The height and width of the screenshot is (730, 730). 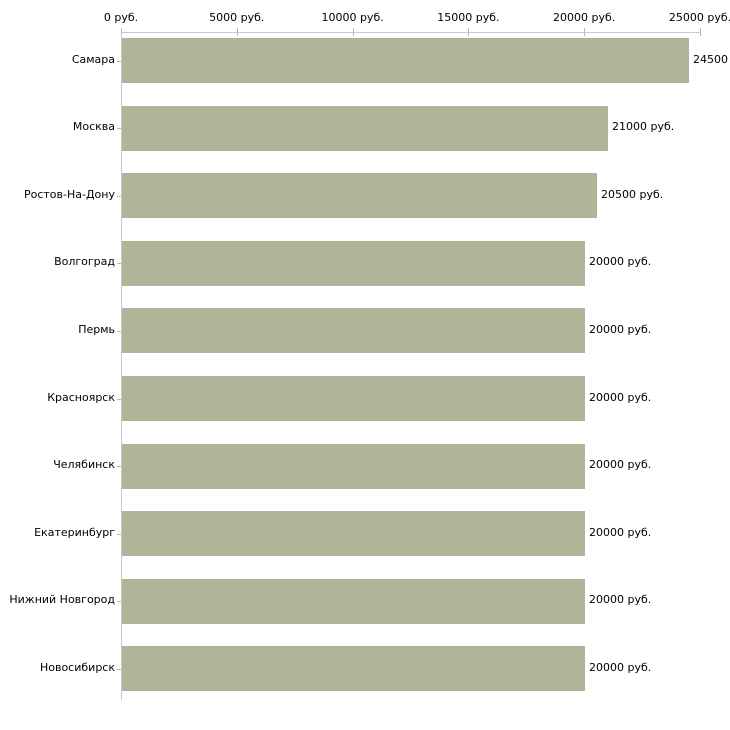 I want to click on category-label: Самара, so click(x=93, y=59).